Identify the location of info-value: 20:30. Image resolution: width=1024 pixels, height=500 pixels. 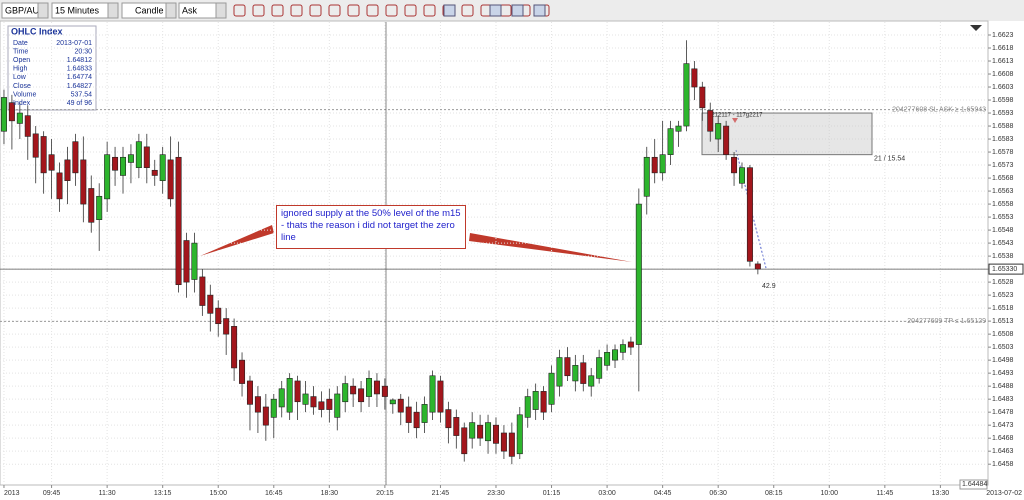
(83, 51).